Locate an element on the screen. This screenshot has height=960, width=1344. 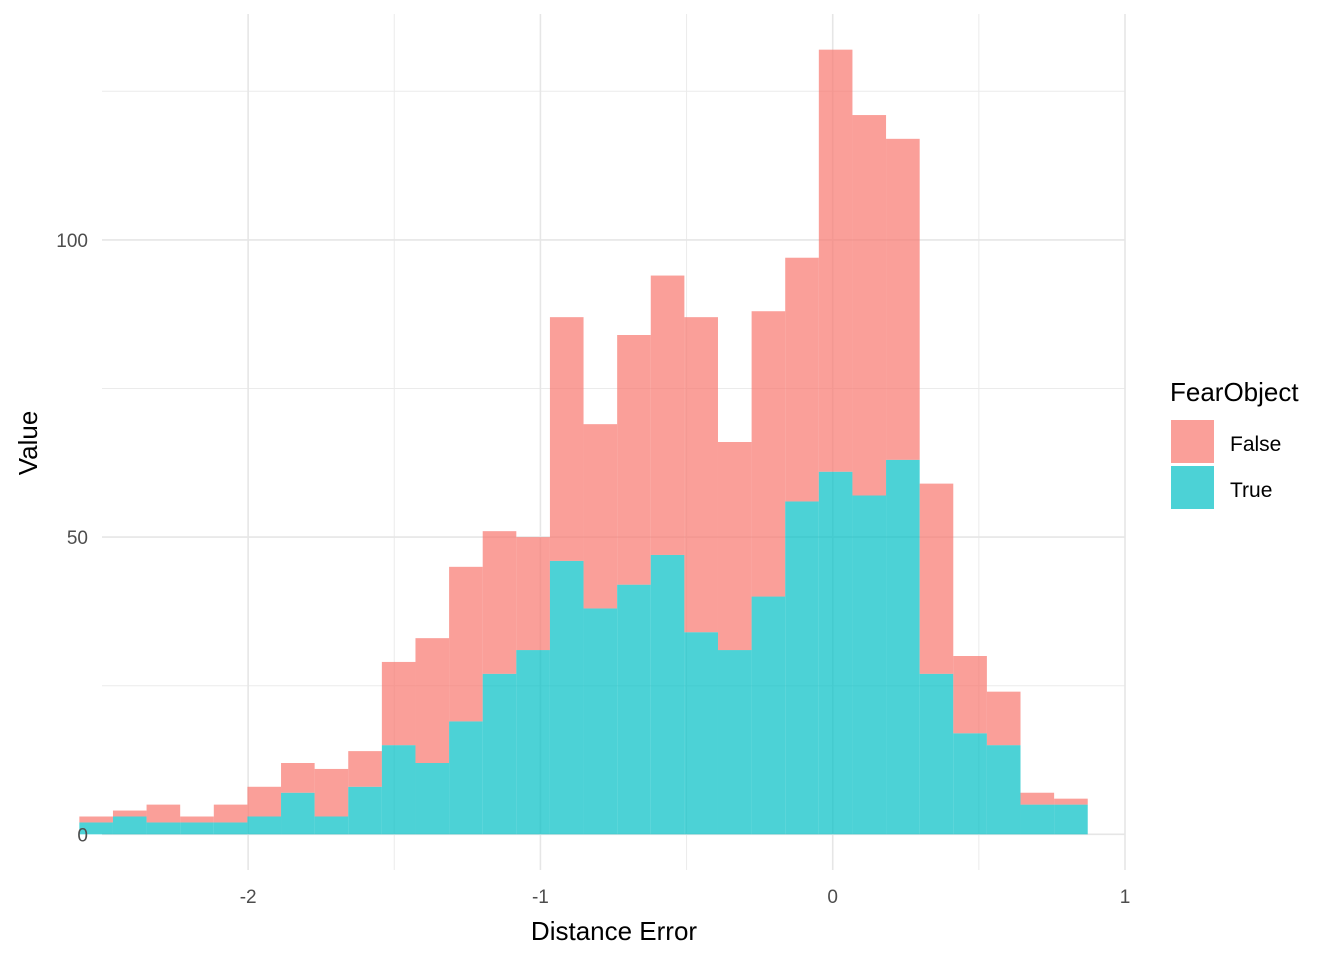
y-axis-ticks: 0 50 100 is located at coordinates (72, 538).